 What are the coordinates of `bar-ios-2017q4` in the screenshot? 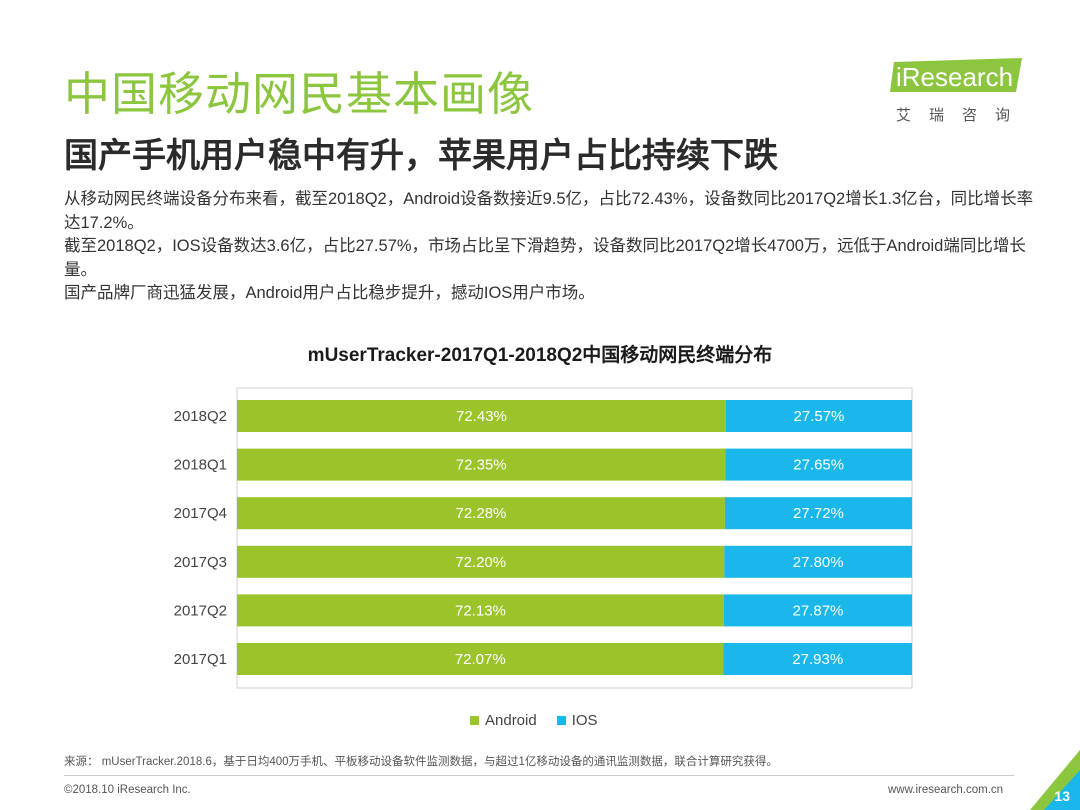 It's located at (818, 513).